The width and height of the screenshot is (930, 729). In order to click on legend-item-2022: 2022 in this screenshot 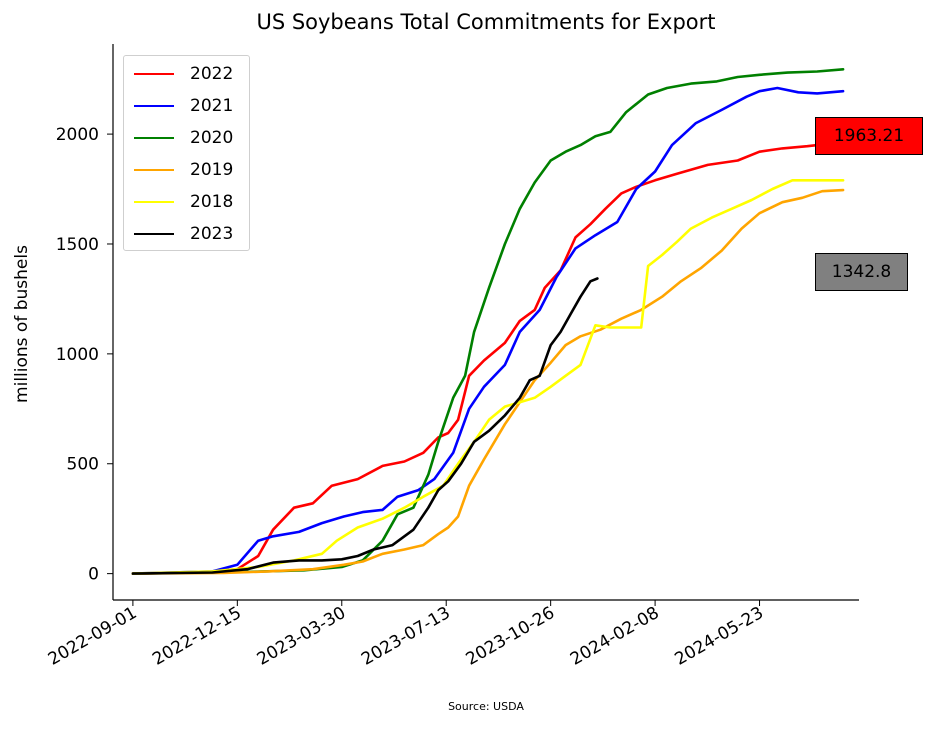, I will do `click(183, 74)`.